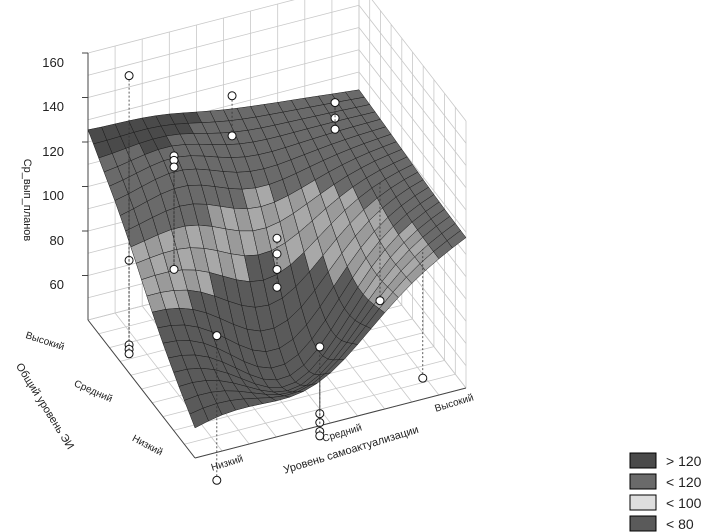 This screenshot has width=716, height=532. I want to click on z-tick-label: 100, so click(53, 195).